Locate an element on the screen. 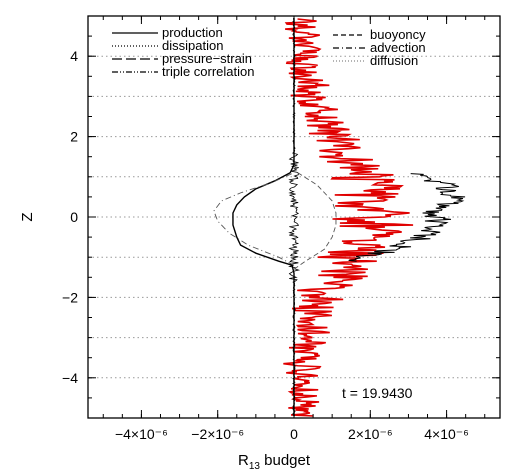  legend-label: pressure−strain is located at coordinates (207, 58).